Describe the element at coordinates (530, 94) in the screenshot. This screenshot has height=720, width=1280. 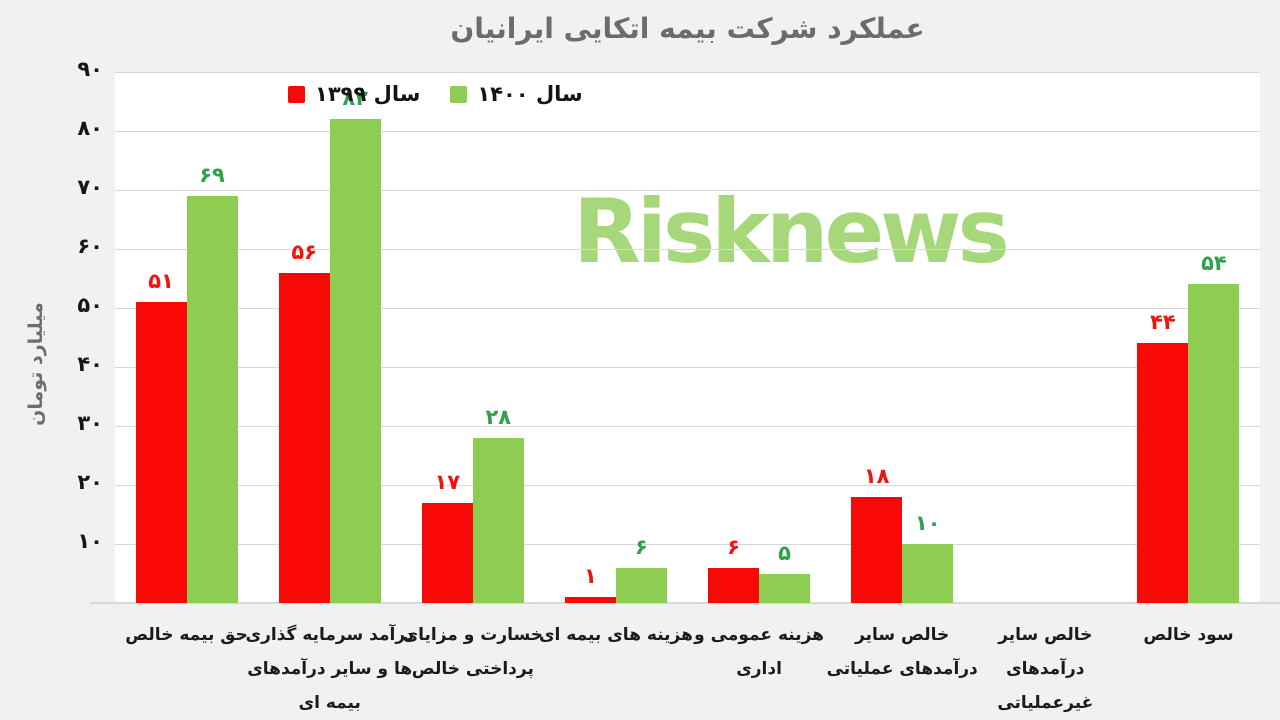
I see `legend-label: سال ۱۴۰۰` at that location.